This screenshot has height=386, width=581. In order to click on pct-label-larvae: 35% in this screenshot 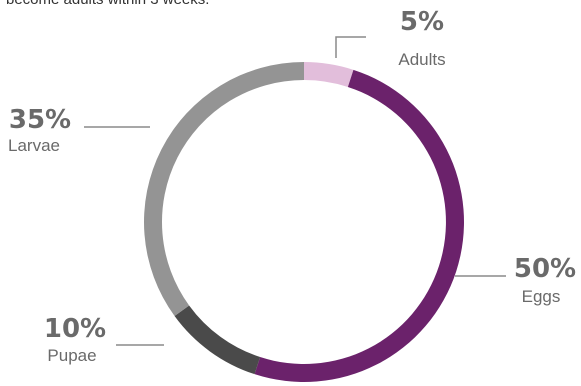, I will do `click(40, 120)`.